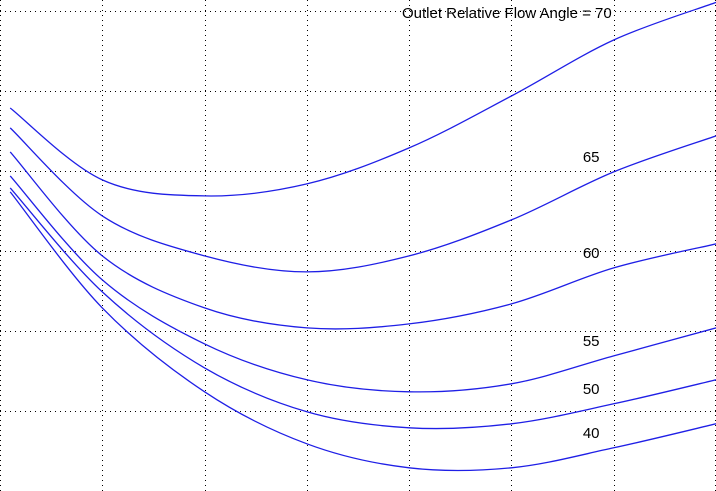  I want to click on series-label-1: 65, so click(591, 157).